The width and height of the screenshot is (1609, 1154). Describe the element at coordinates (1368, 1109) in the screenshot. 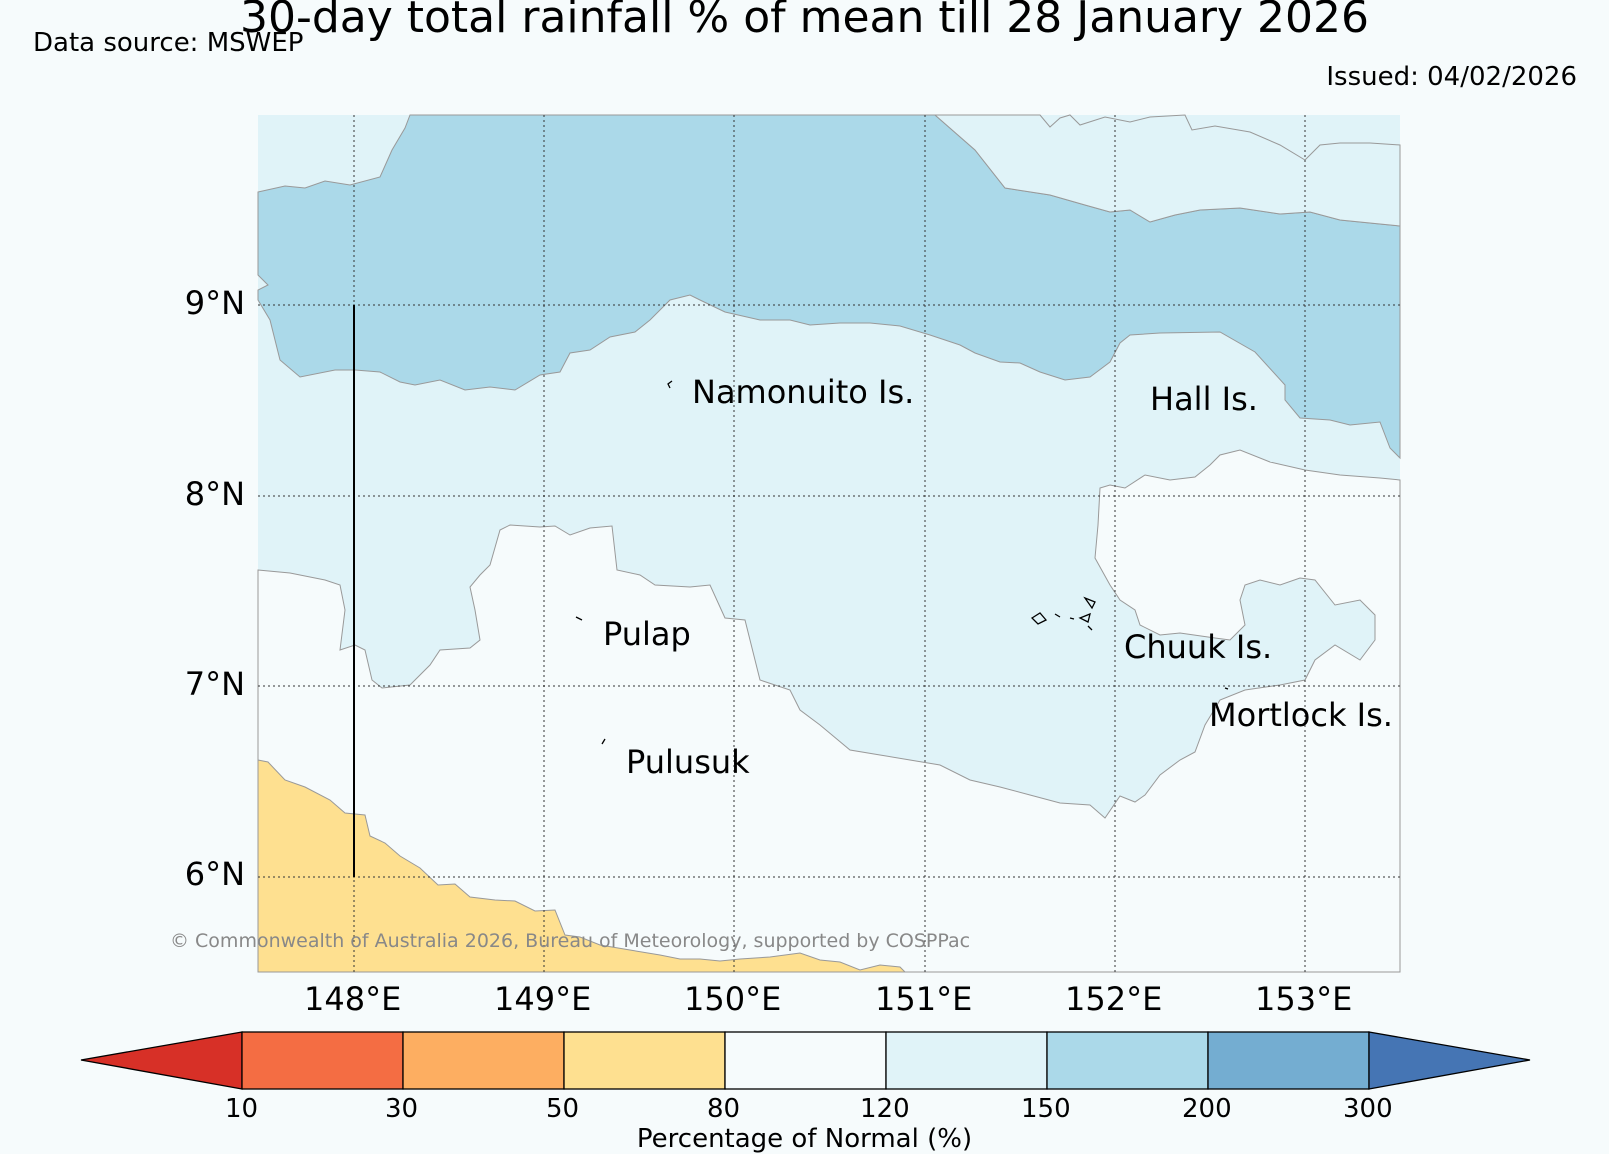

I see `colorbar-tick-label: 300` at that location.